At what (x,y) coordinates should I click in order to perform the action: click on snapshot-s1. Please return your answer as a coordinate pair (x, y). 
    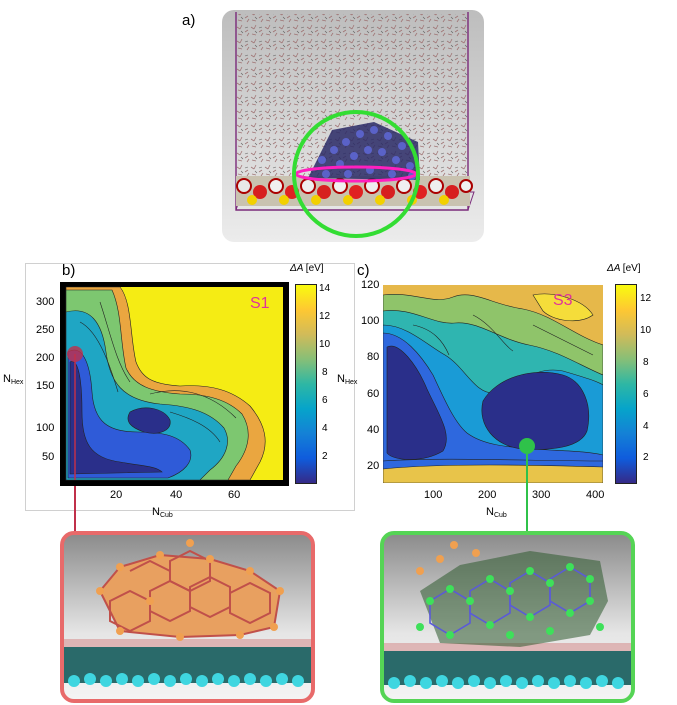
    Looking at the image, I should click on (187, 617).